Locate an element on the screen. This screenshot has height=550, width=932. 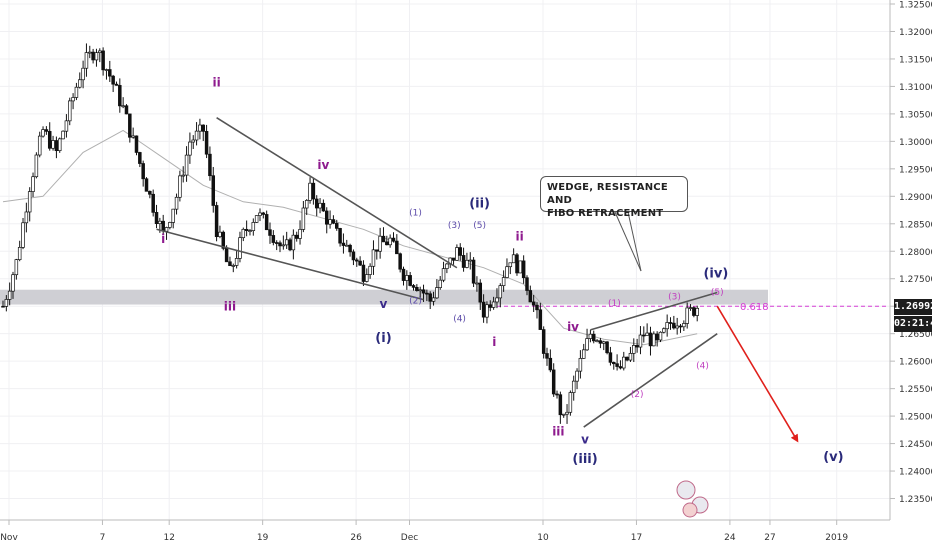
fibo-label: 0.618 is located at coordinates (754, 307).